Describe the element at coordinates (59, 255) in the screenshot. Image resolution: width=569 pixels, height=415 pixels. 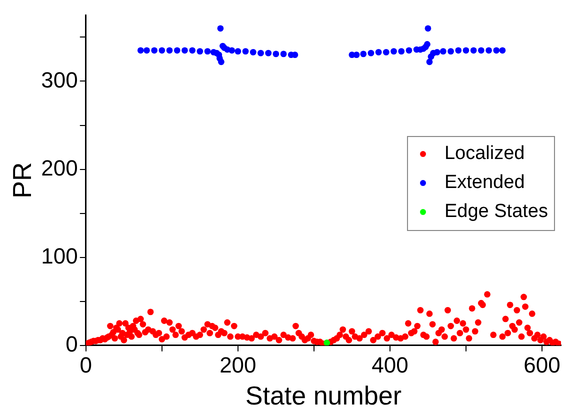
I see `y-tick-label: 100` at that location.